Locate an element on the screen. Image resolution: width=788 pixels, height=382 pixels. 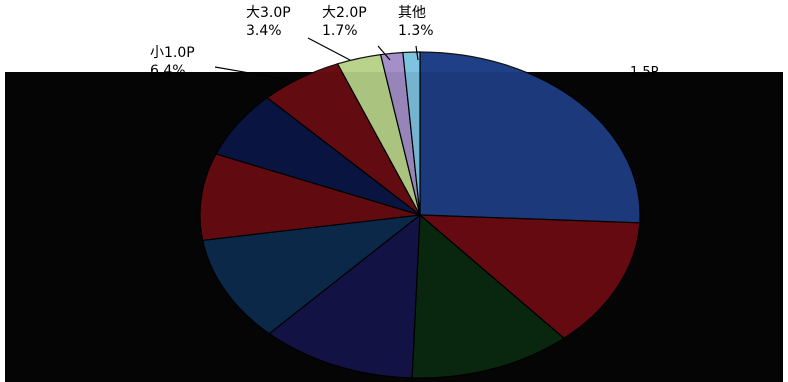
slice-pct-10: 1.7% is located at coordinates (340, 31).